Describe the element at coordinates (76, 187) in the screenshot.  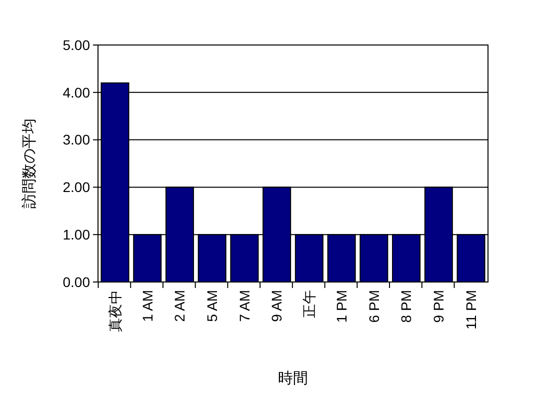
I see `y-tick-label: 2.00` at that location.